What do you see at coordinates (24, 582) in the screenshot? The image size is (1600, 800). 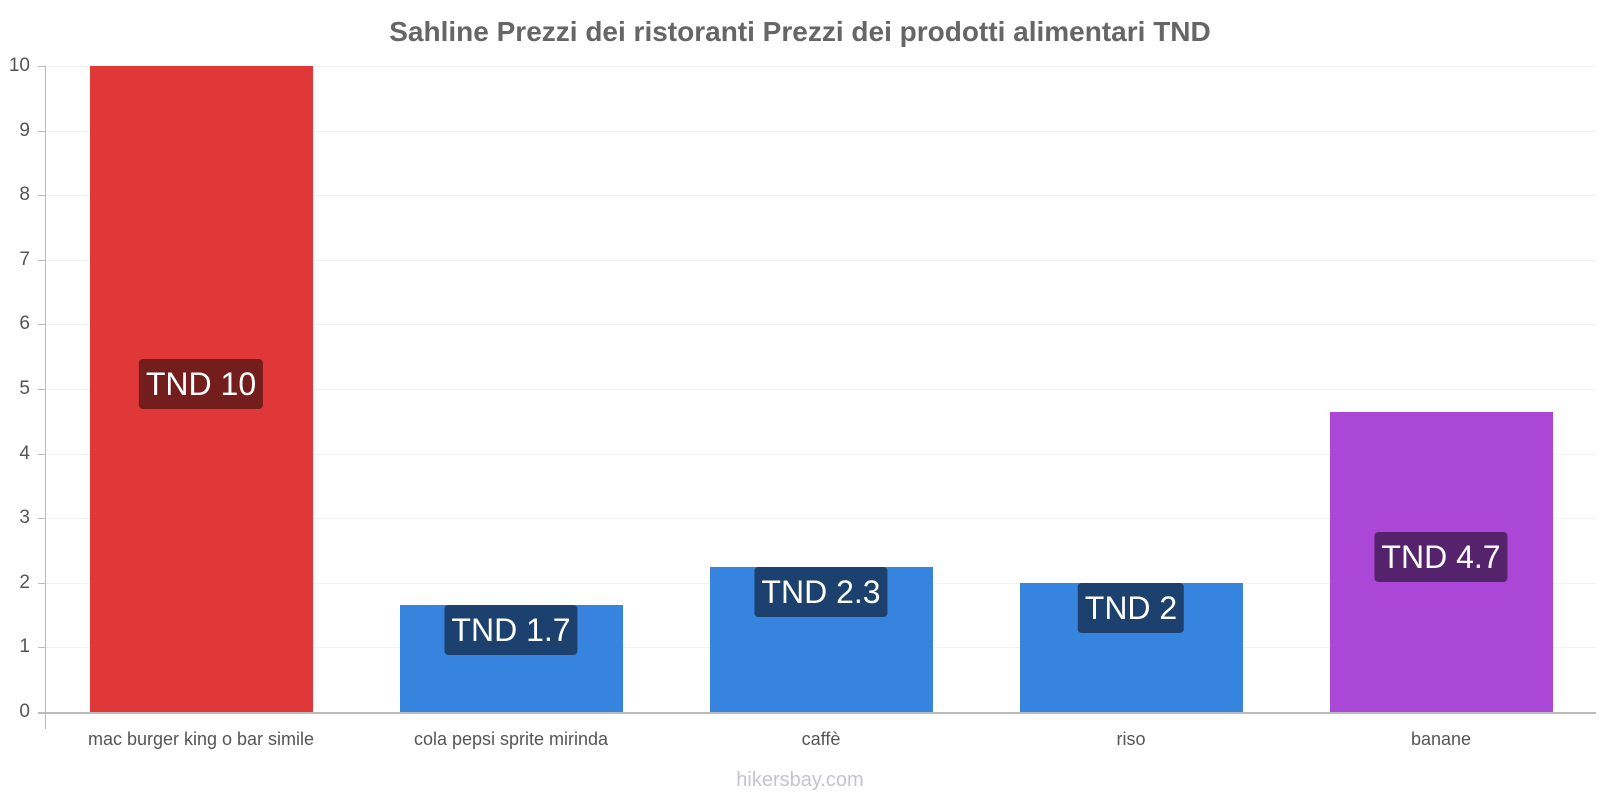 I see `y-tick-label: 2` at bounding box center [24, 582].